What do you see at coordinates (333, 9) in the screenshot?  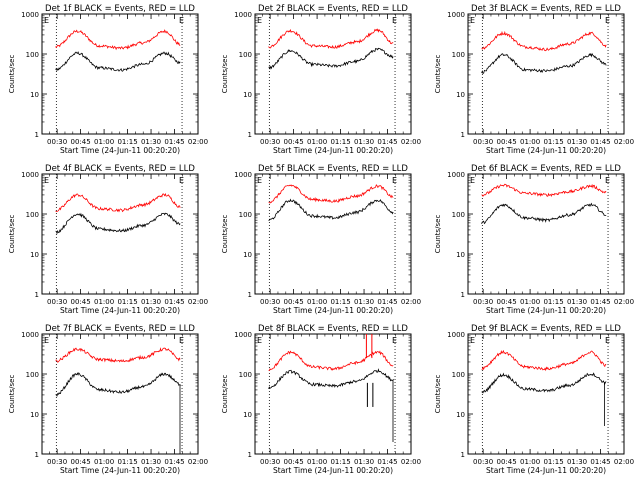 I see `chart-title: Det 2f BLACK = Events, RED = LLD` at bounding box center [333, 9].